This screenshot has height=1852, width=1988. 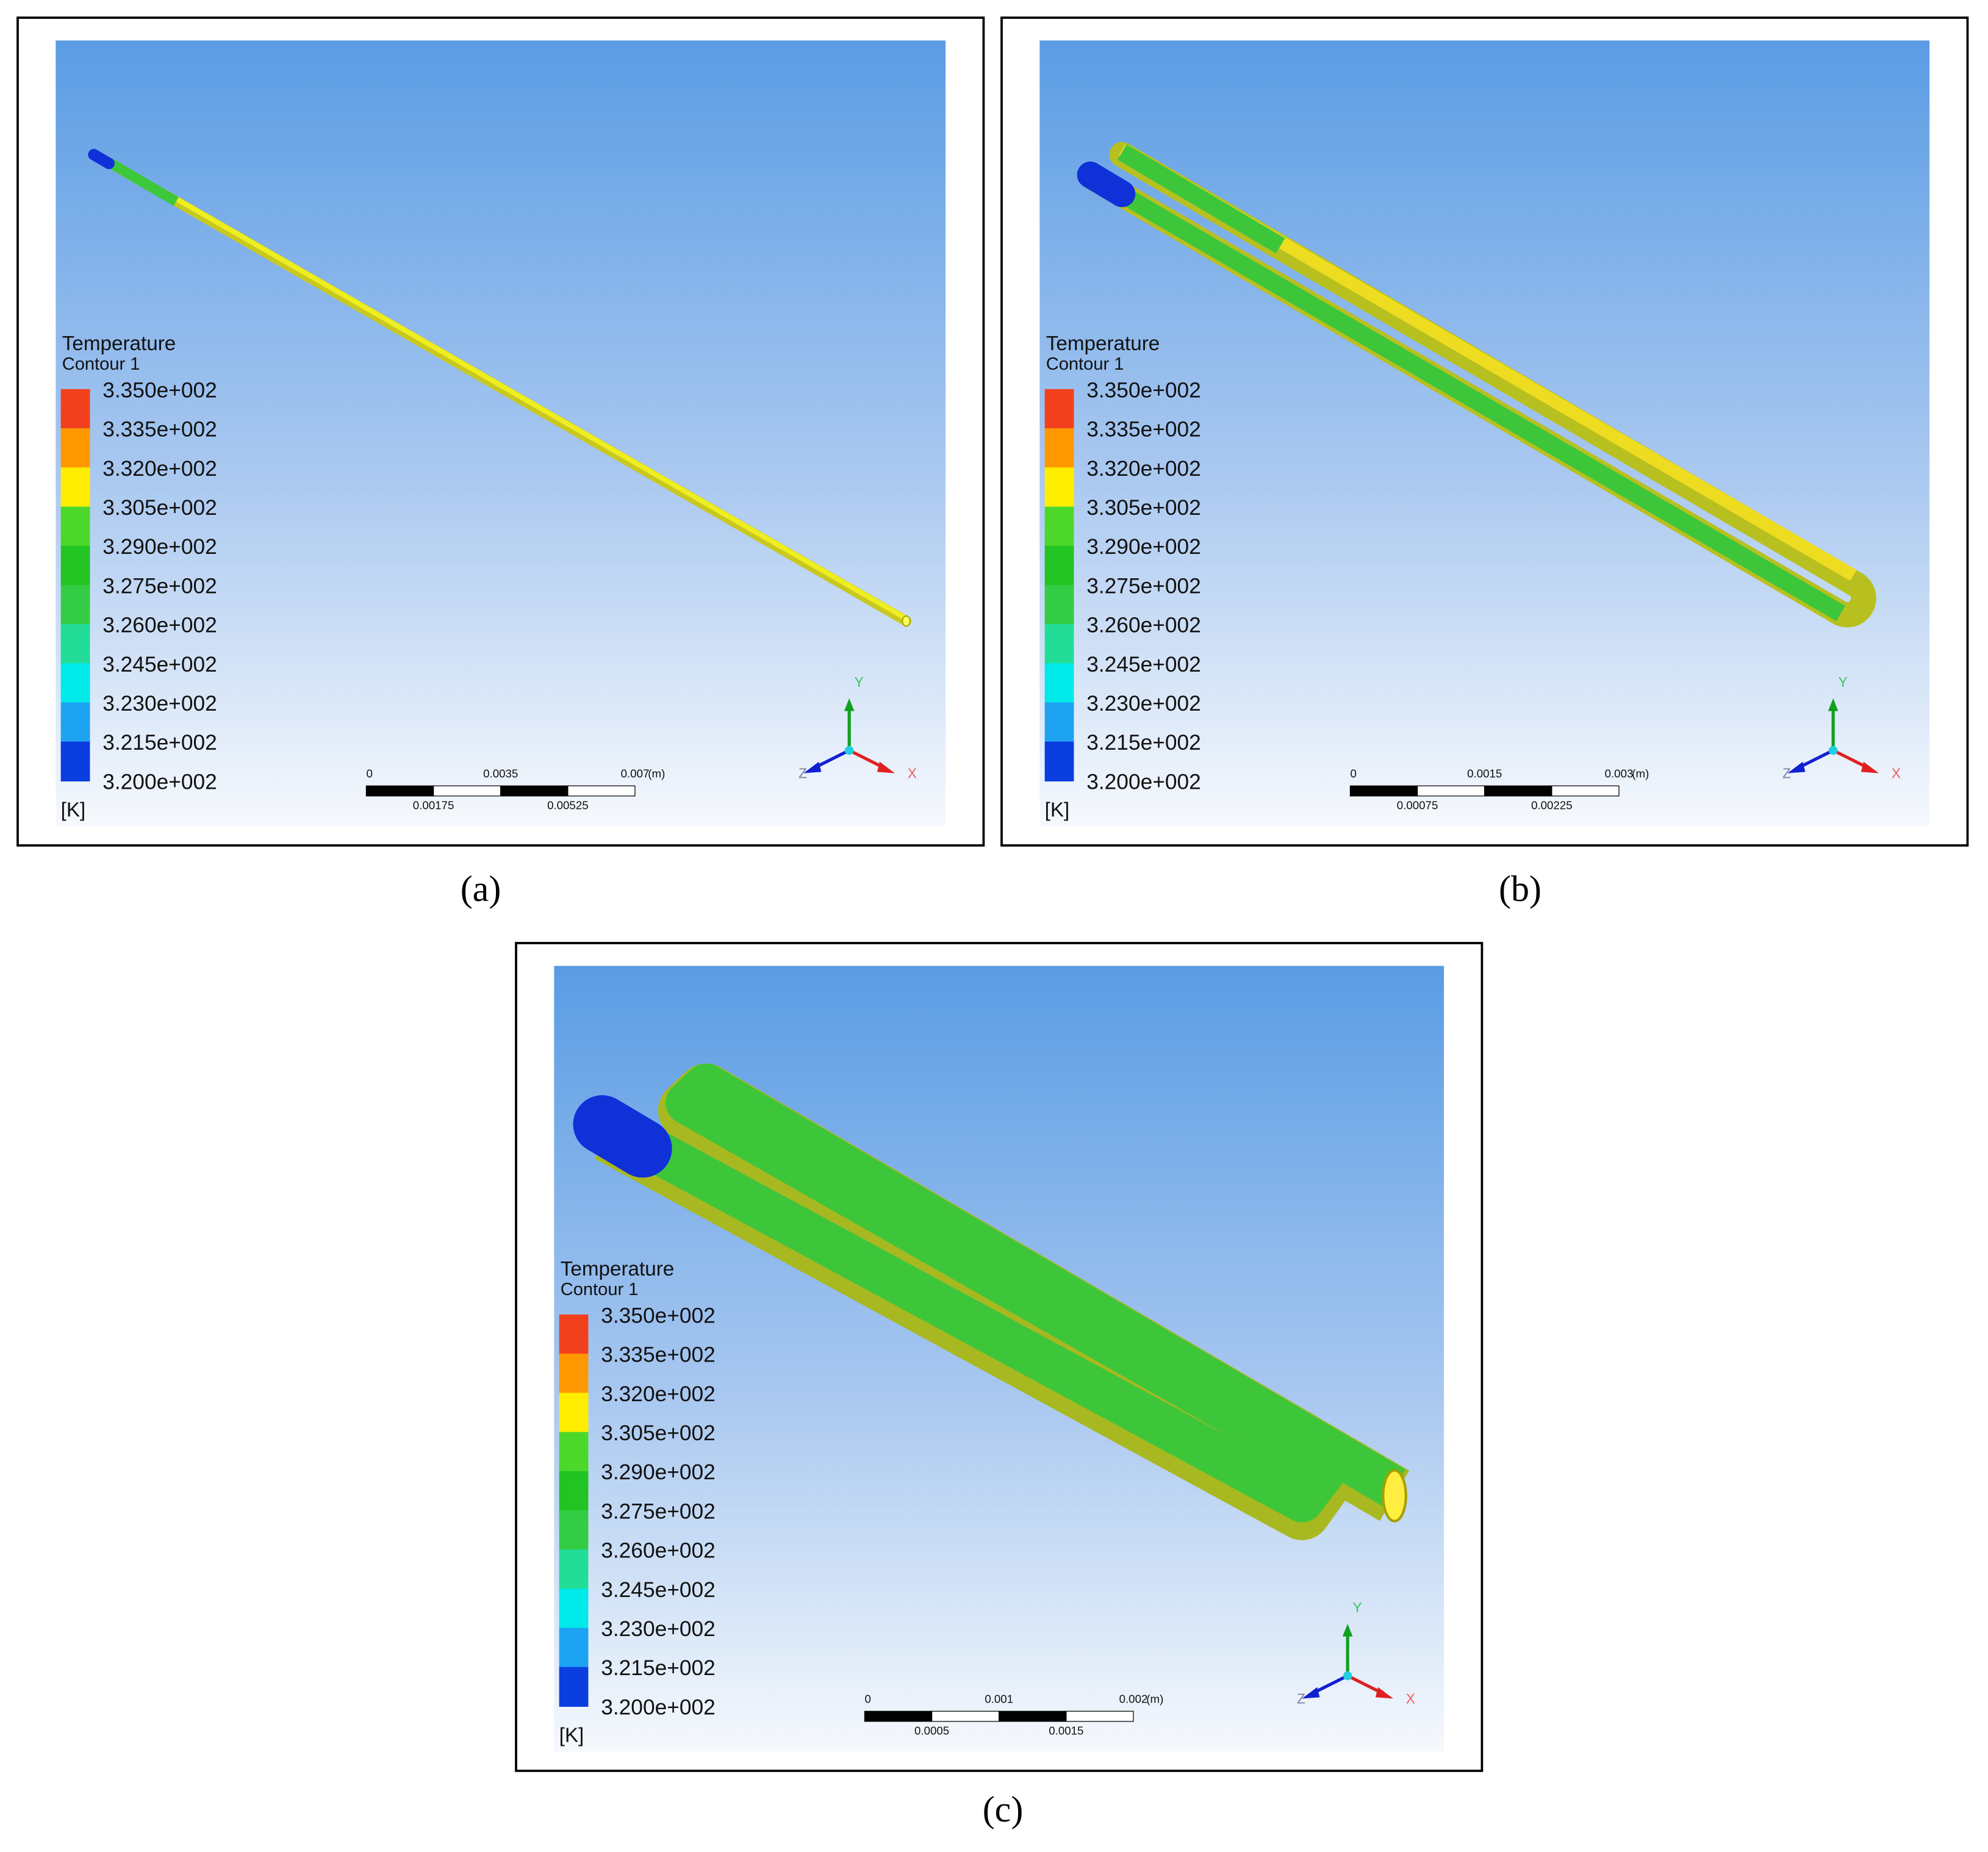 I want to click on tube-outlet, so click(x=906, y=621).